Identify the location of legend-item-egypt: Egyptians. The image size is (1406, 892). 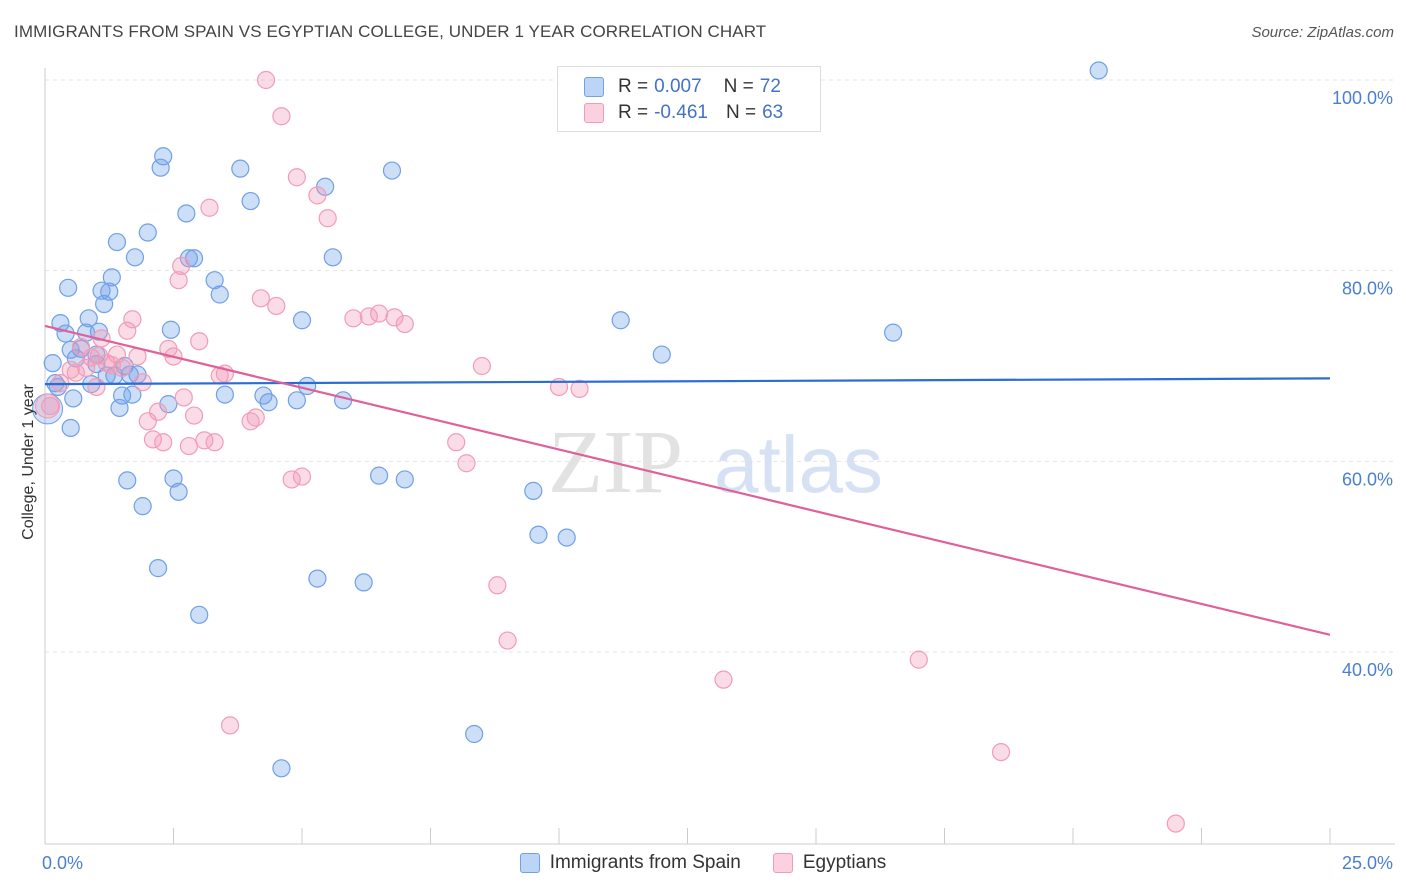
(829, 863).